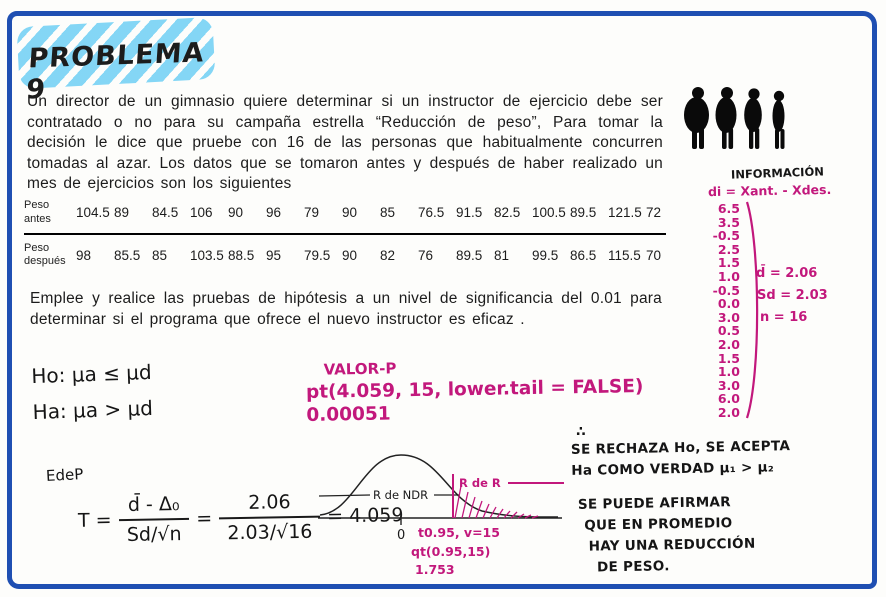  I want to click on numerator-numeric: 2.06, so click(269, 505).